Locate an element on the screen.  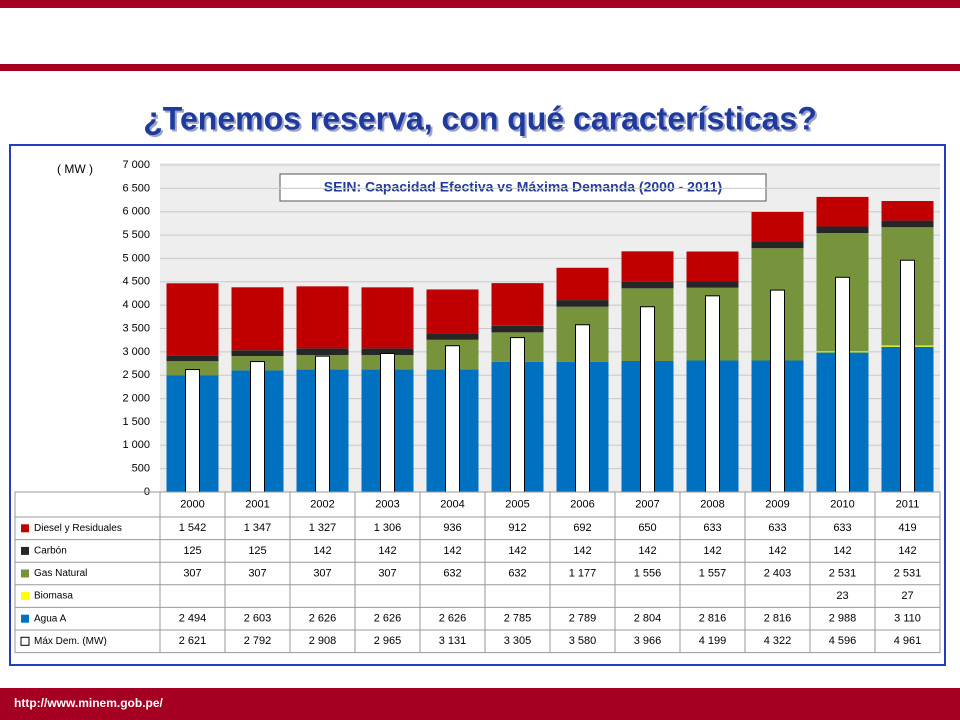
table-value: 4 961 is located at coordinates (908, 641).